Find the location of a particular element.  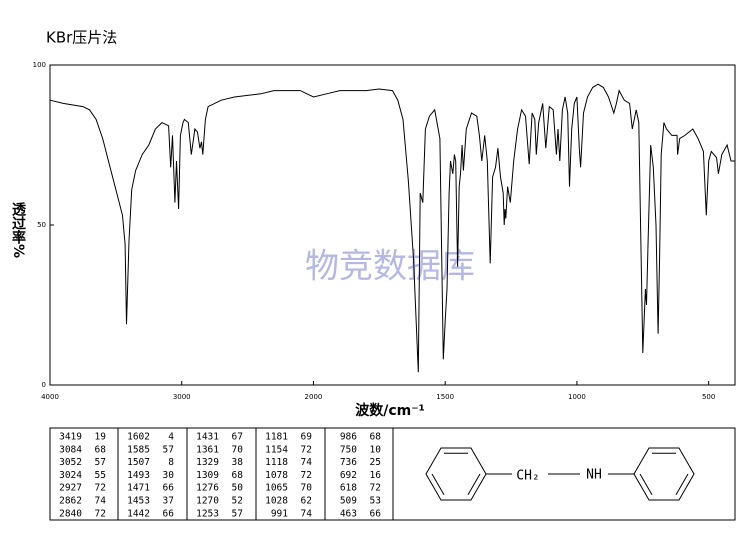

table-cell: 16 is located at coordinates (376, 475).